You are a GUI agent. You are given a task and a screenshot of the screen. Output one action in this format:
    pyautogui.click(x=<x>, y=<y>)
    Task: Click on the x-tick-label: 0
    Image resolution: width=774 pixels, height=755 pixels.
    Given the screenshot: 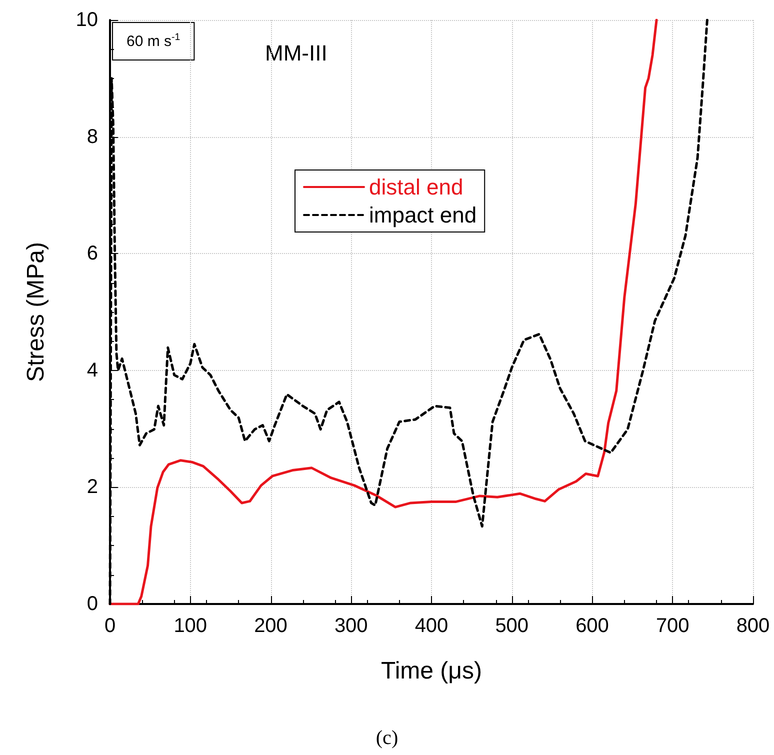 What is the action you would take?
    pyautogui.click(x=110, y=626)
    